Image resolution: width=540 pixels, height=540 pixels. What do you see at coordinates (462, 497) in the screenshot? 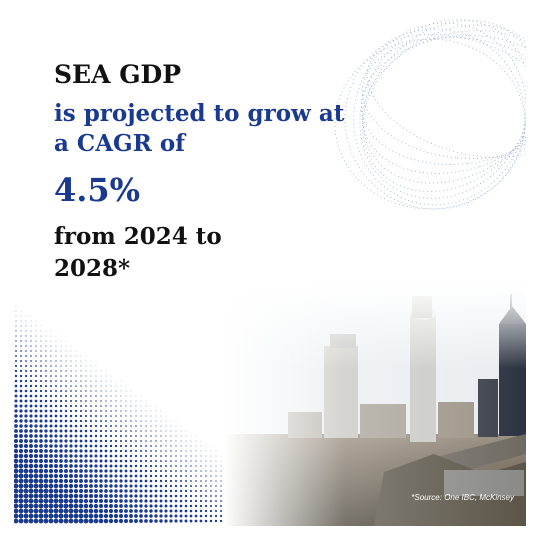
I see `source-footnote: *Source: One IBC, McKinsey` at bounding box center [462, 497].